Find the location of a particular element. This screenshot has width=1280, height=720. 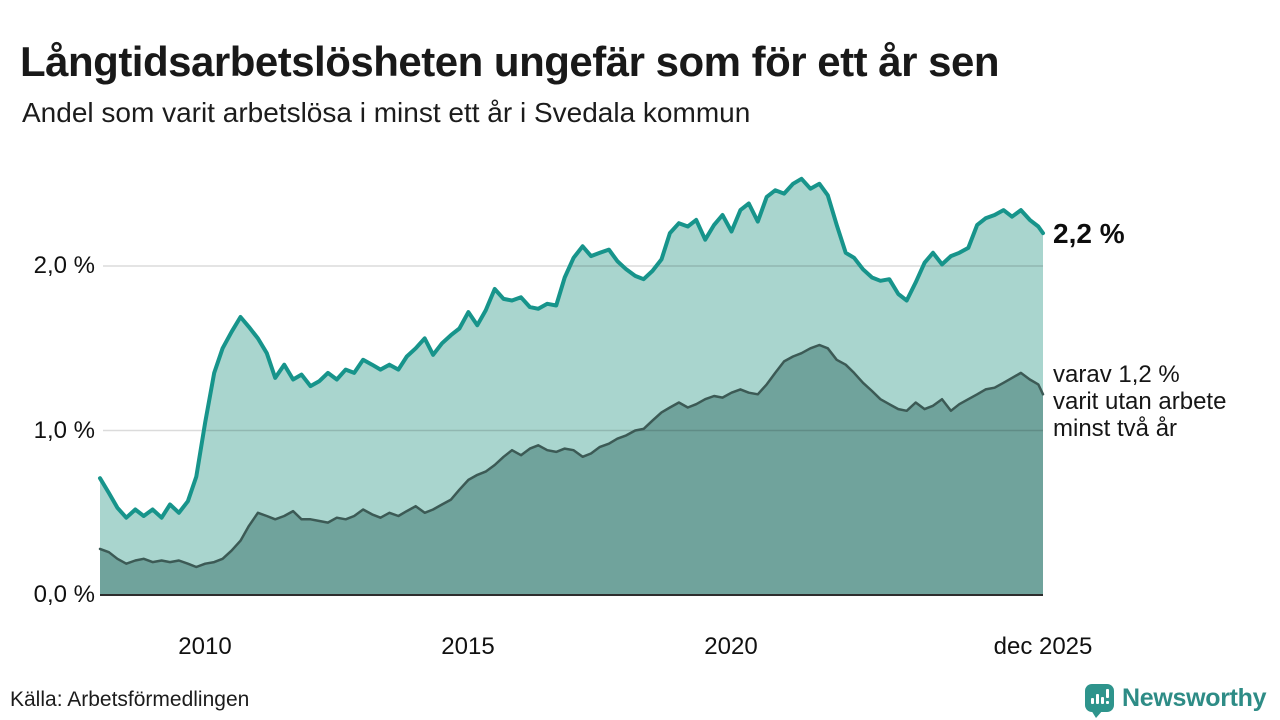

newsworthy-wordmark: Newsworthy is located at coordinates (1194, 698).